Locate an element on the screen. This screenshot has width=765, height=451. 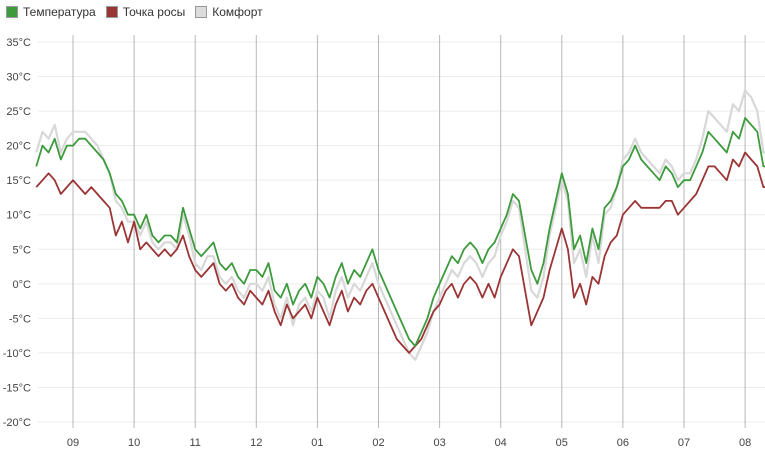
y-tick-label: 0°C is located at coordinates (22, 285).